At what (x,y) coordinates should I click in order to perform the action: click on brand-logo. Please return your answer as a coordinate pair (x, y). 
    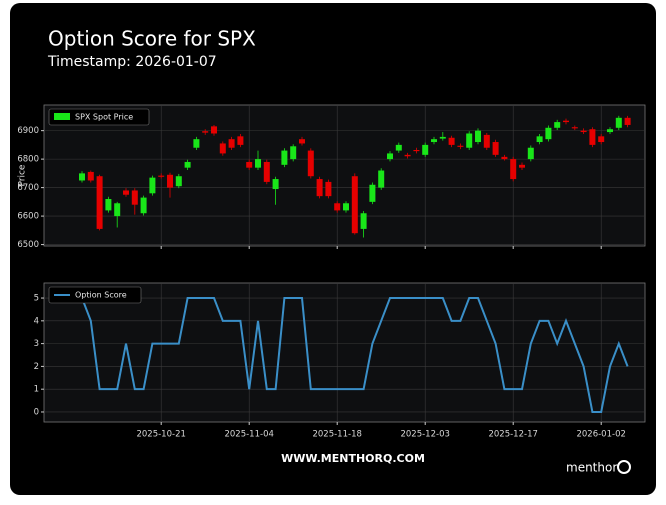
    Looking at the image, I should click on (624, 467).